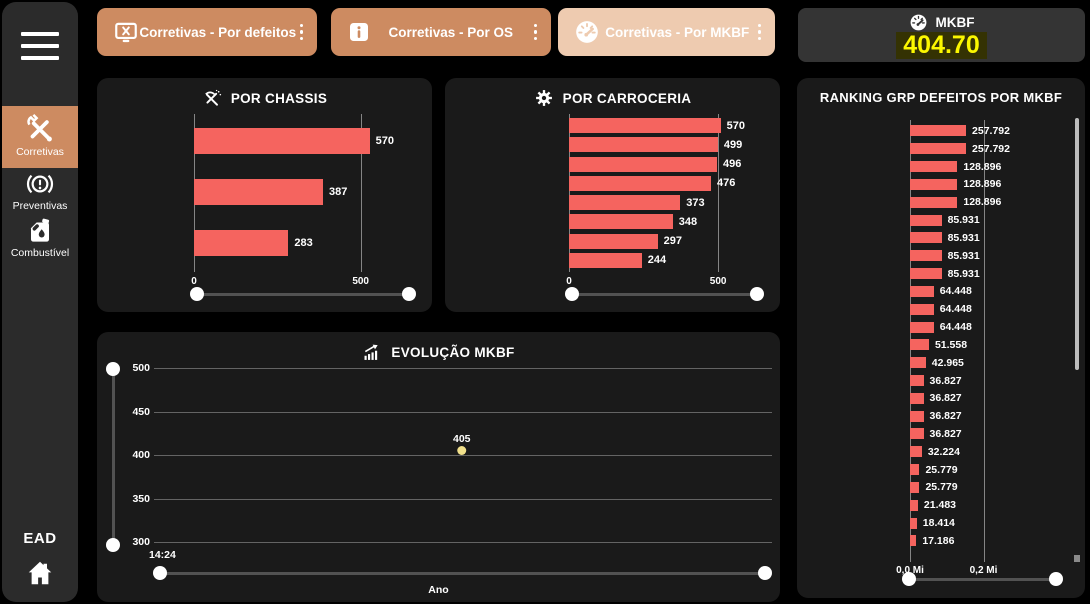 The height and width of the screenshot is (604, 1090). I want to click on tools-icon, so click(40, 129).